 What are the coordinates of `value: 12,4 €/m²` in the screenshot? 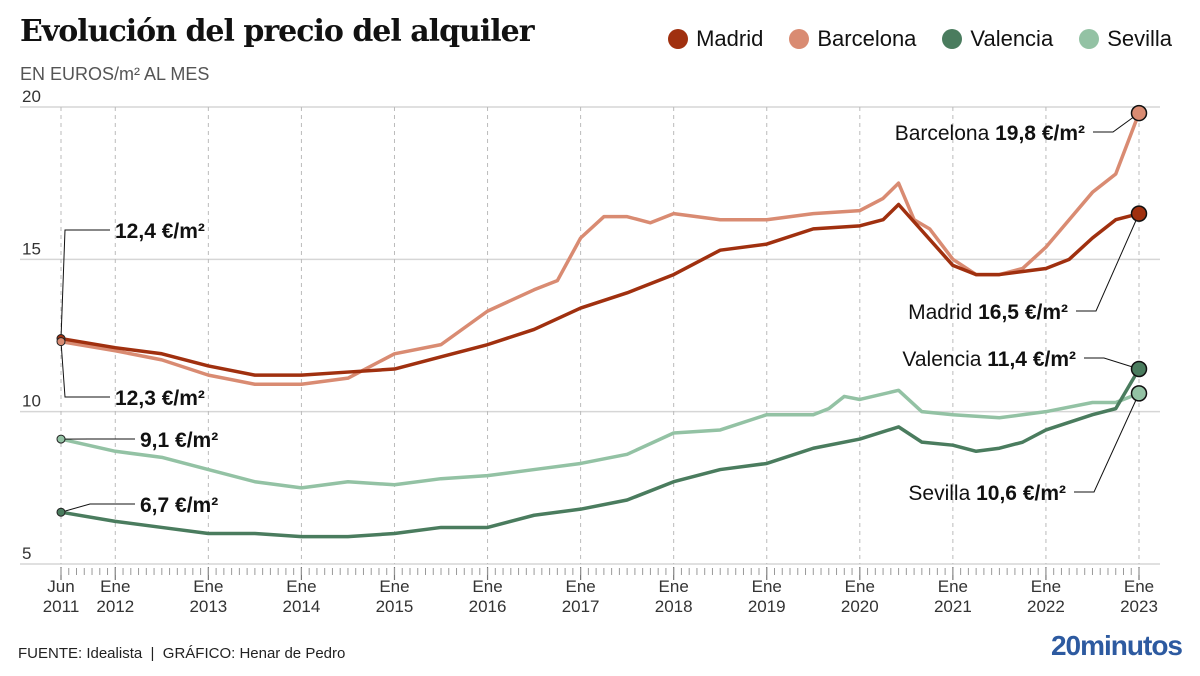 It's located at (160, 231).